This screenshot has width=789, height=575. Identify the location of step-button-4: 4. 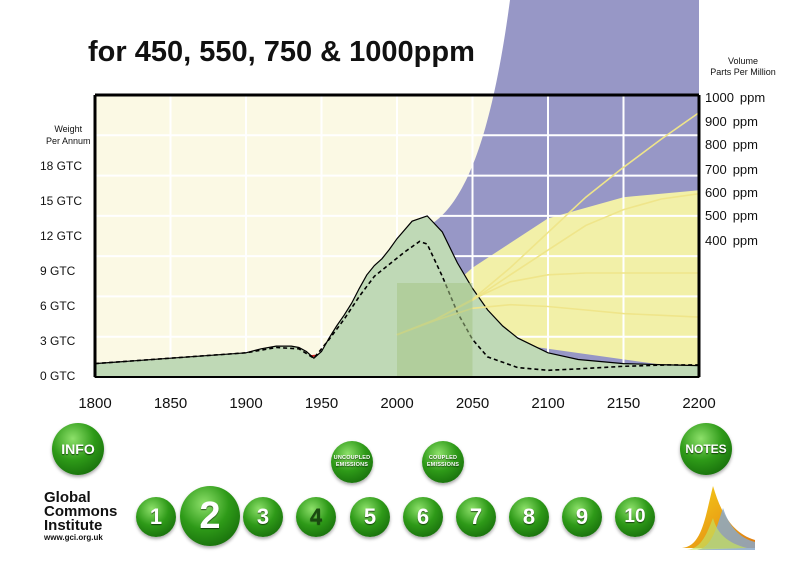
(316, 517).